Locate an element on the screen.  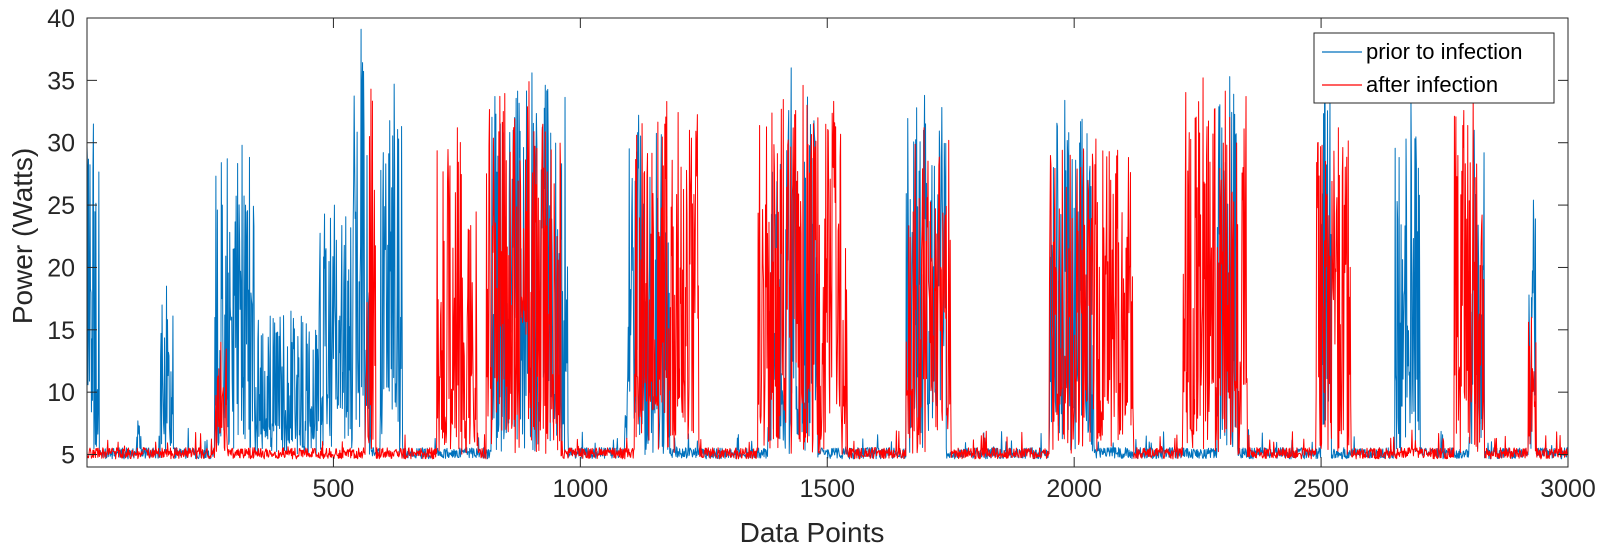
y-tick-label: 30 is located at coordinates (61, 144).